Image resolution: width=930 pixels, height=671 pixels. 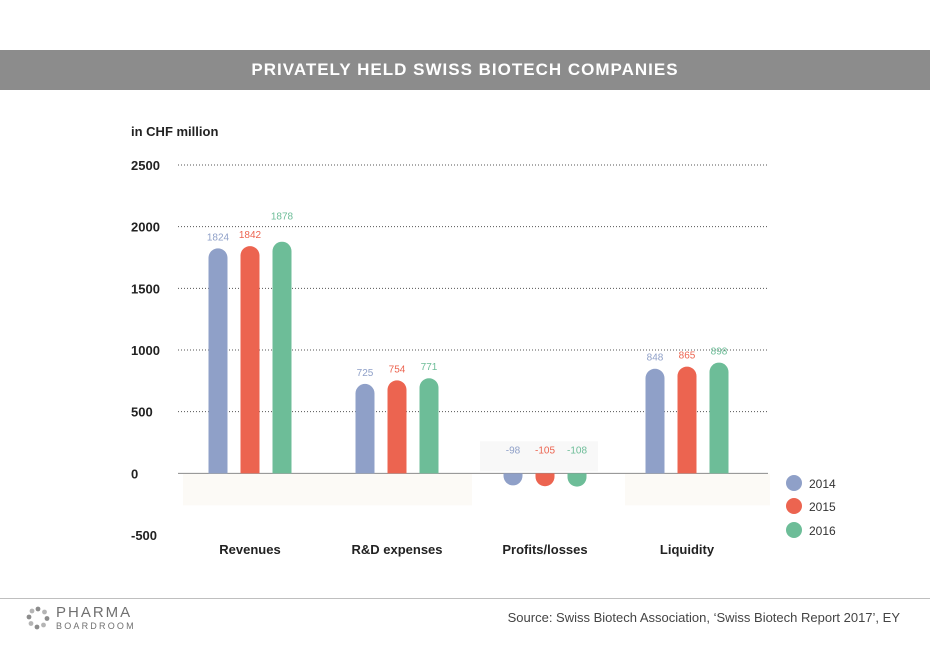 I want to click on data-label: 865, so click(x=687, y=356).